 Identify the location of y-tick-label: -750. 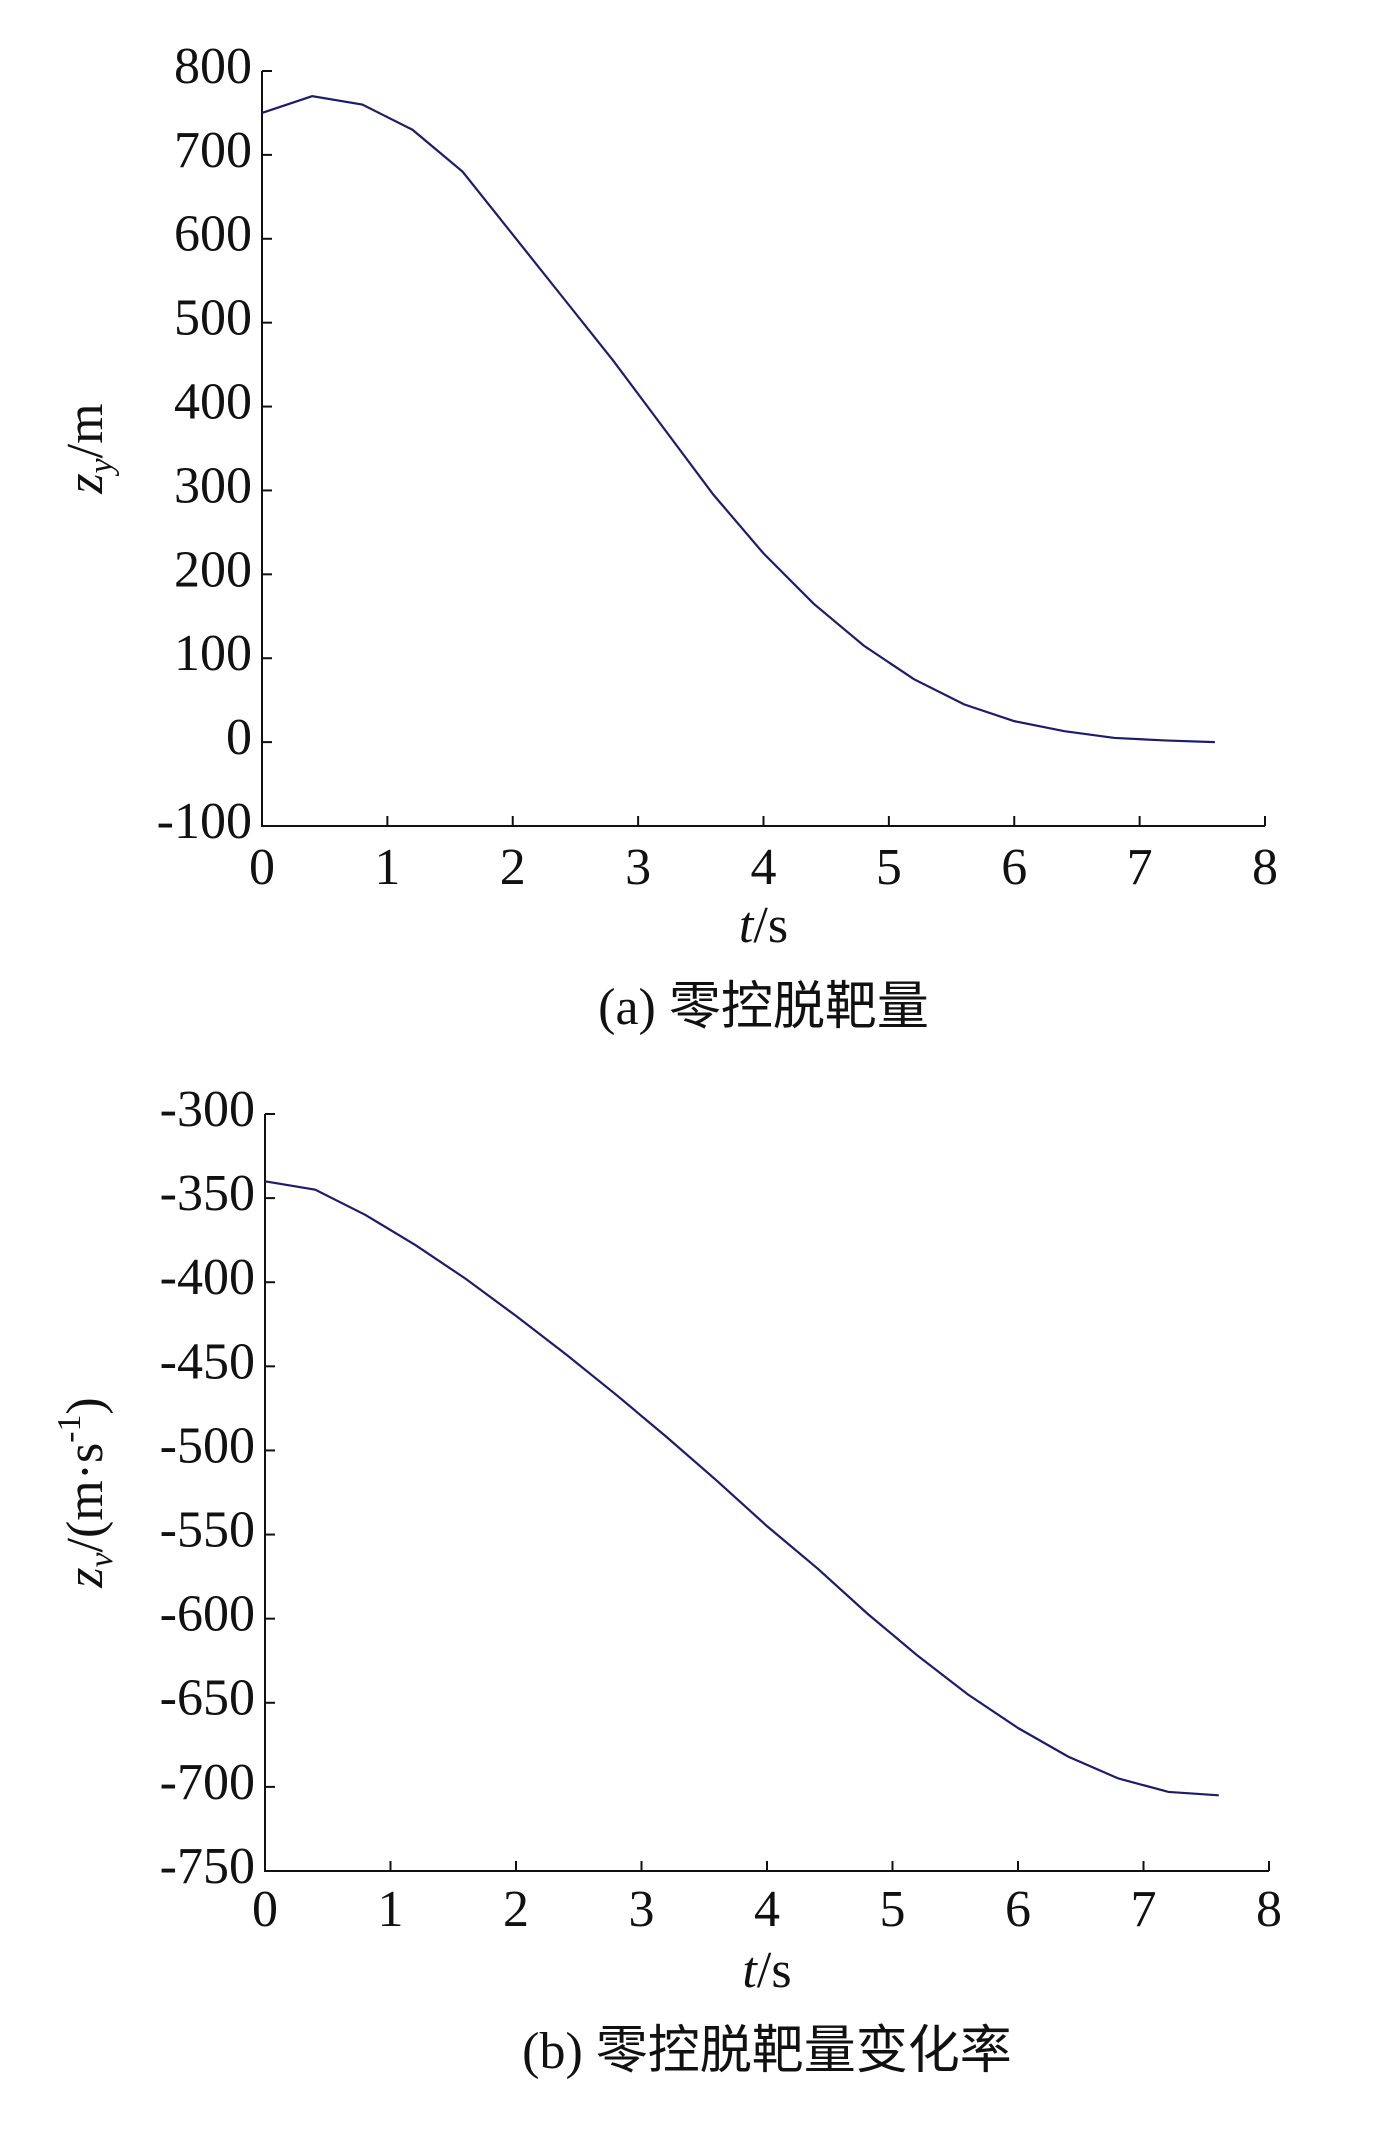
(207, 1866).